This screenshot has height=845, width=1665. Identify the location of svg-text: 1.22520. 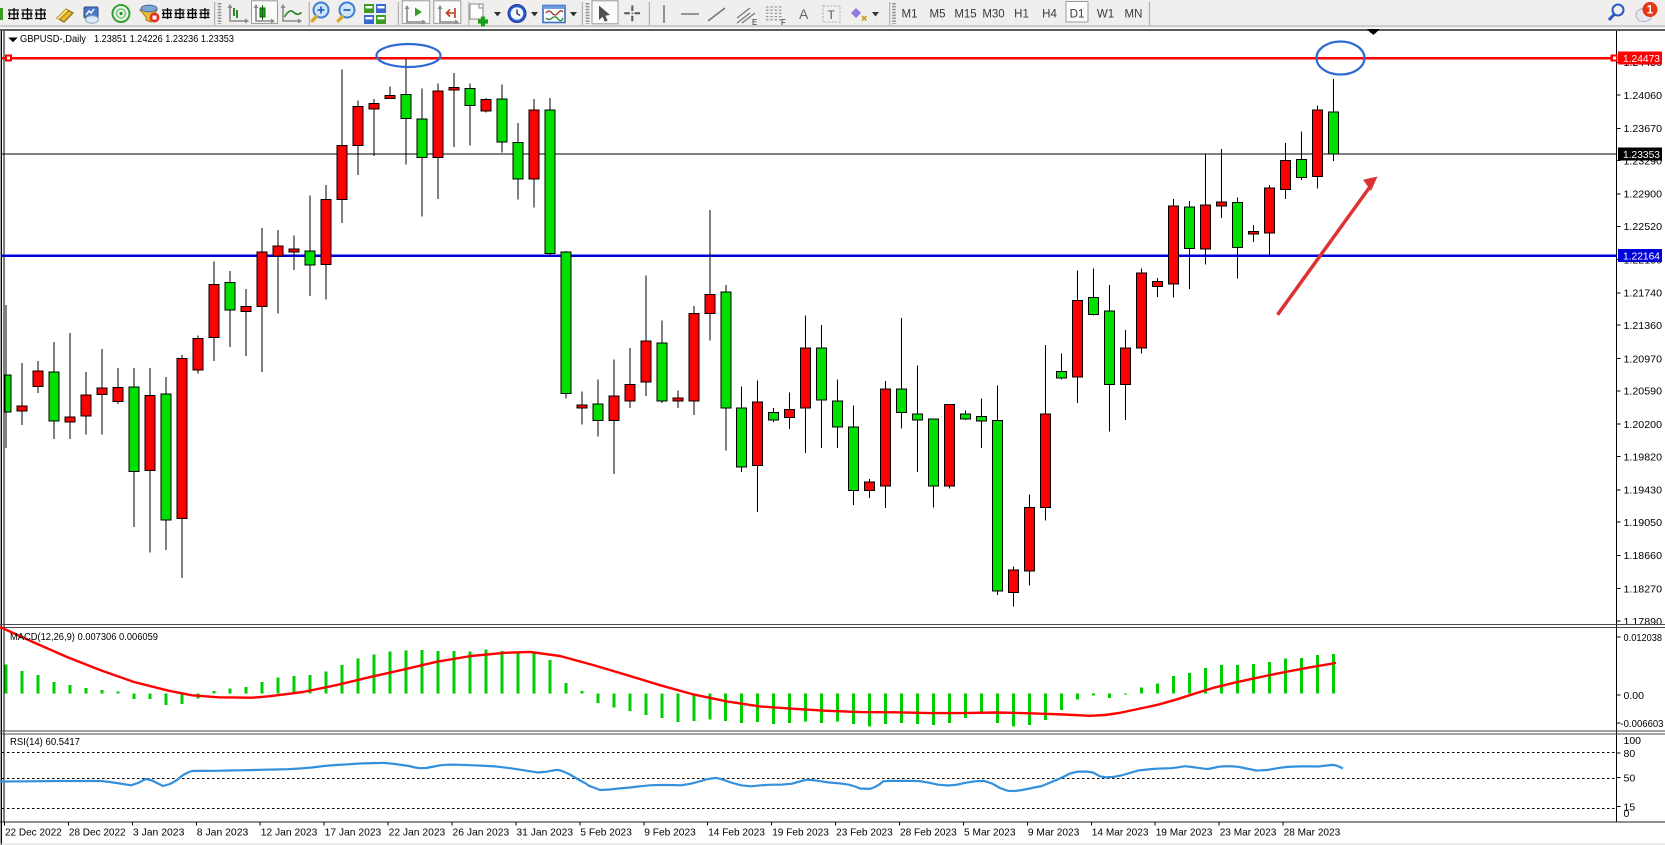
(1643, 227).